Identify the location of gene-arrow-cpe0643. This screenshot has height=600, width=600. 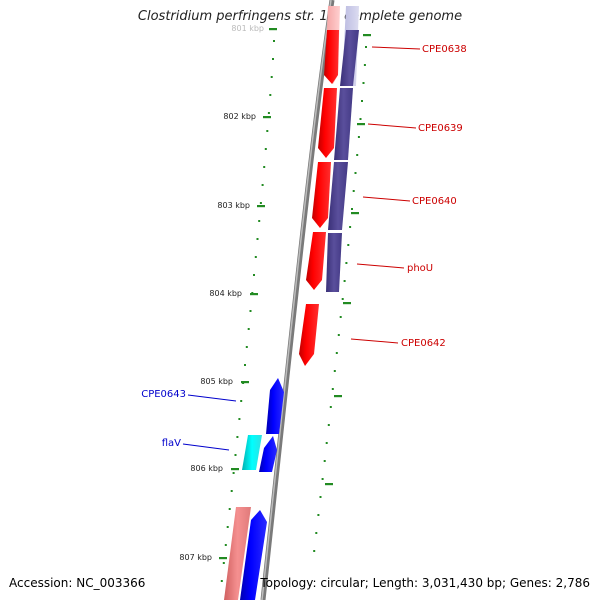
(275, 406).